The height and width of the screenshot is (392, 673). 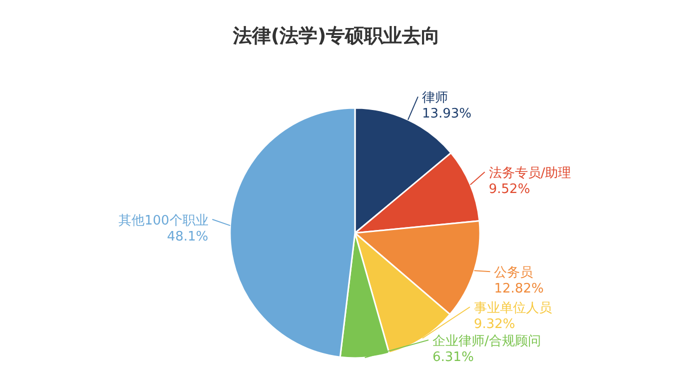 What do you see at coordinates (513, 308) in the screenshot?
I see `slice-label: 事业单位人员` at bounding box center [513, 308].